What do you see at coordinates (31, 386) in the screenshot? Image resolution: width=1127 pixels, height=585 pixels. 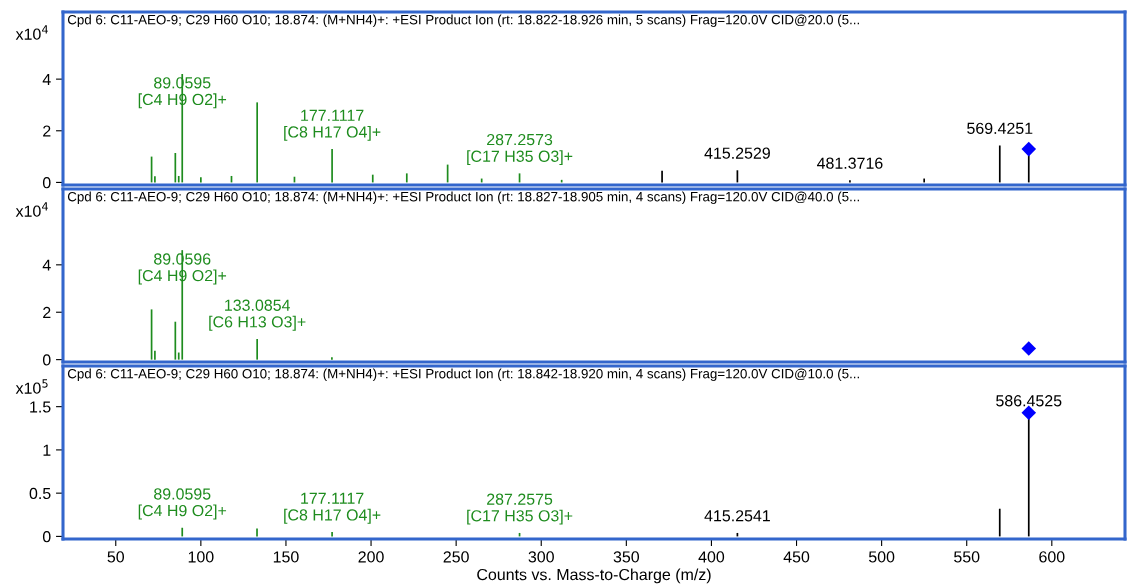 I see `text: x10$^{5}$` at bounding box center [31, 386].